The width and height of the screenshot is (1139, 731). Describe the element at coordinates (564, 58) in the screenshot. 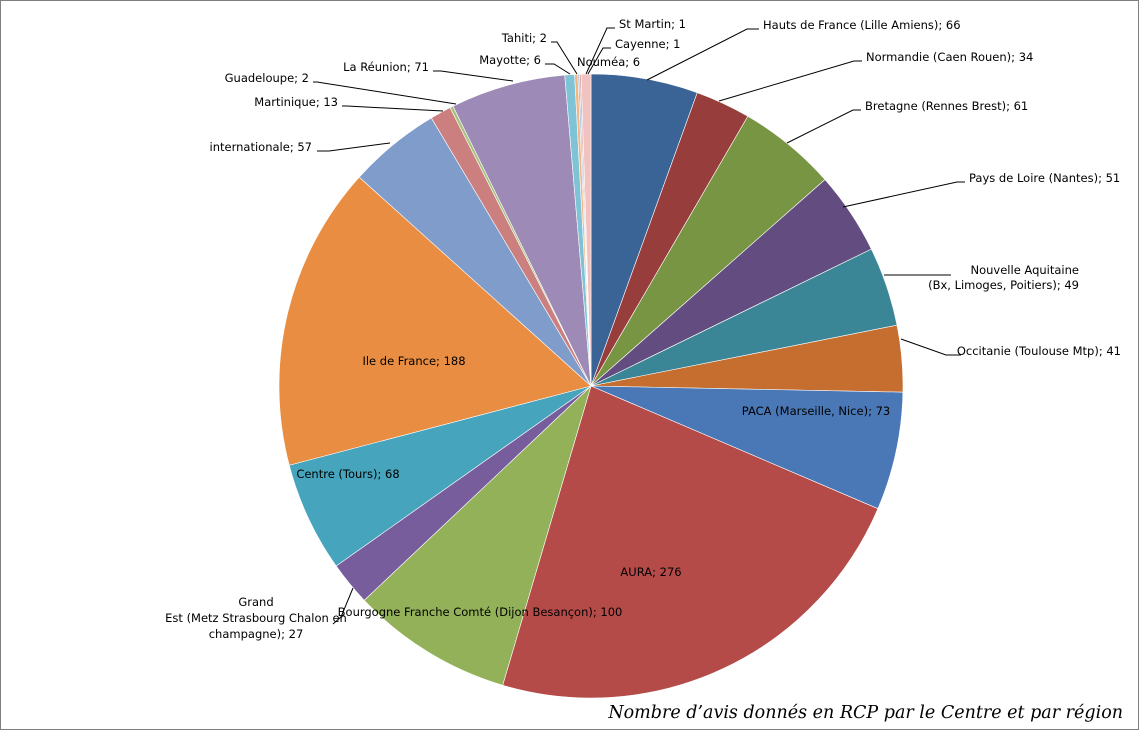

I see `leader-line-tahiti` at that location.